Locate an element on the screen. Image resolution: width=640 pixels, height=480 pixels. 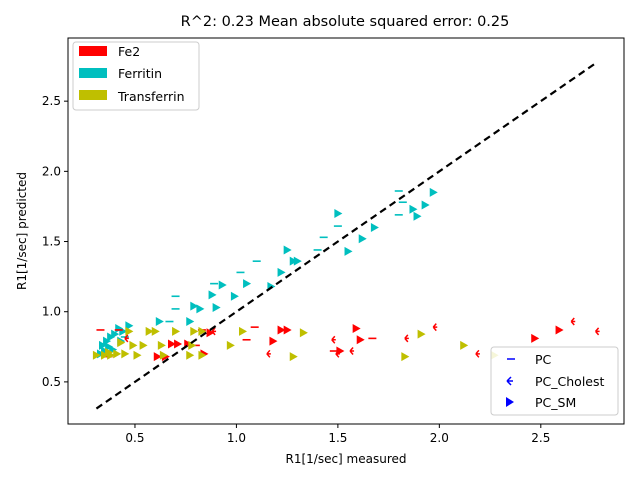
x-tick-label: 0.5 is located at coordinates (134, 438).